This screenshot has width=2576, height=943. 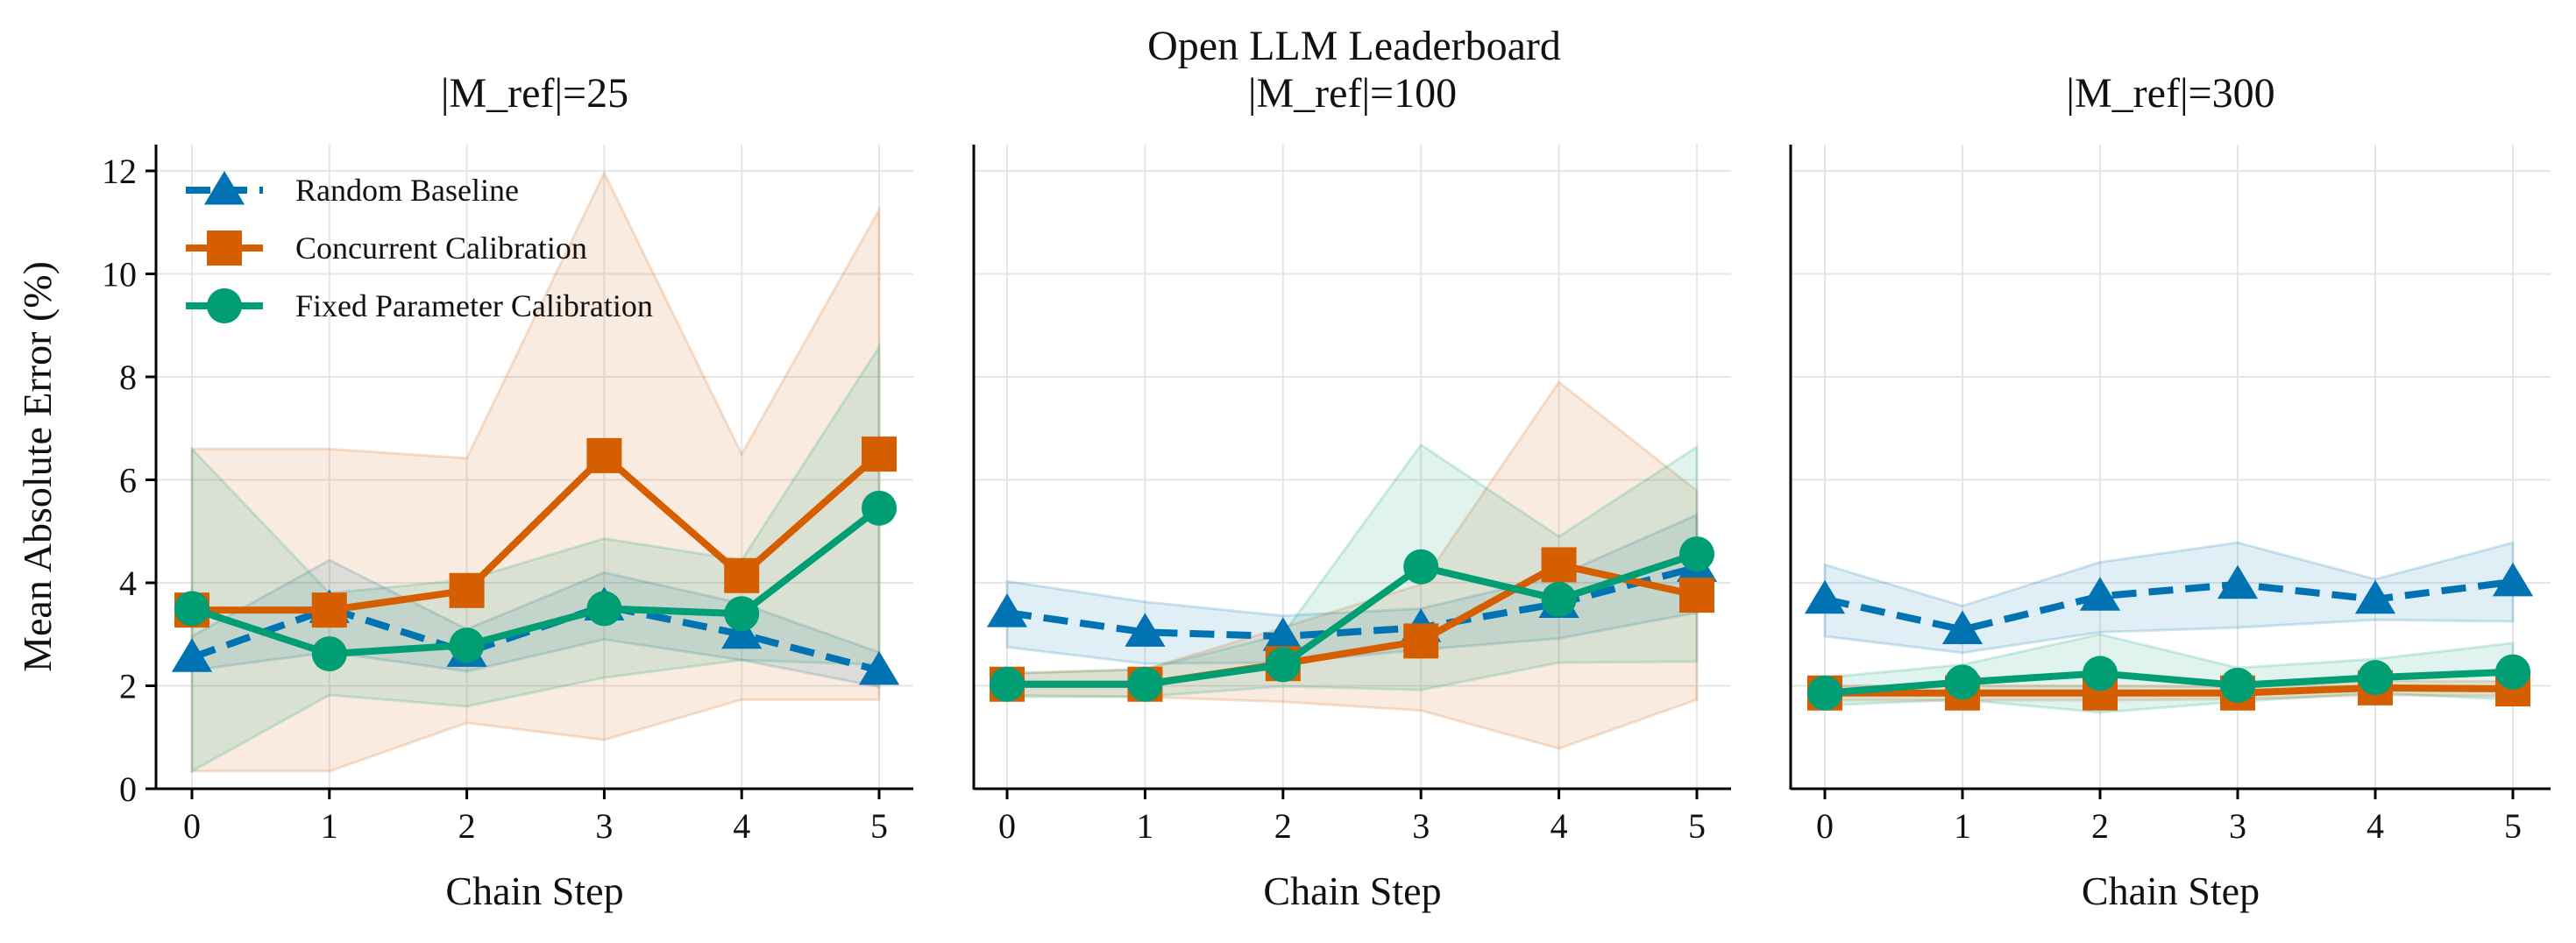 I want to click on legend-marker-triangle, so click(x=224, y=188).